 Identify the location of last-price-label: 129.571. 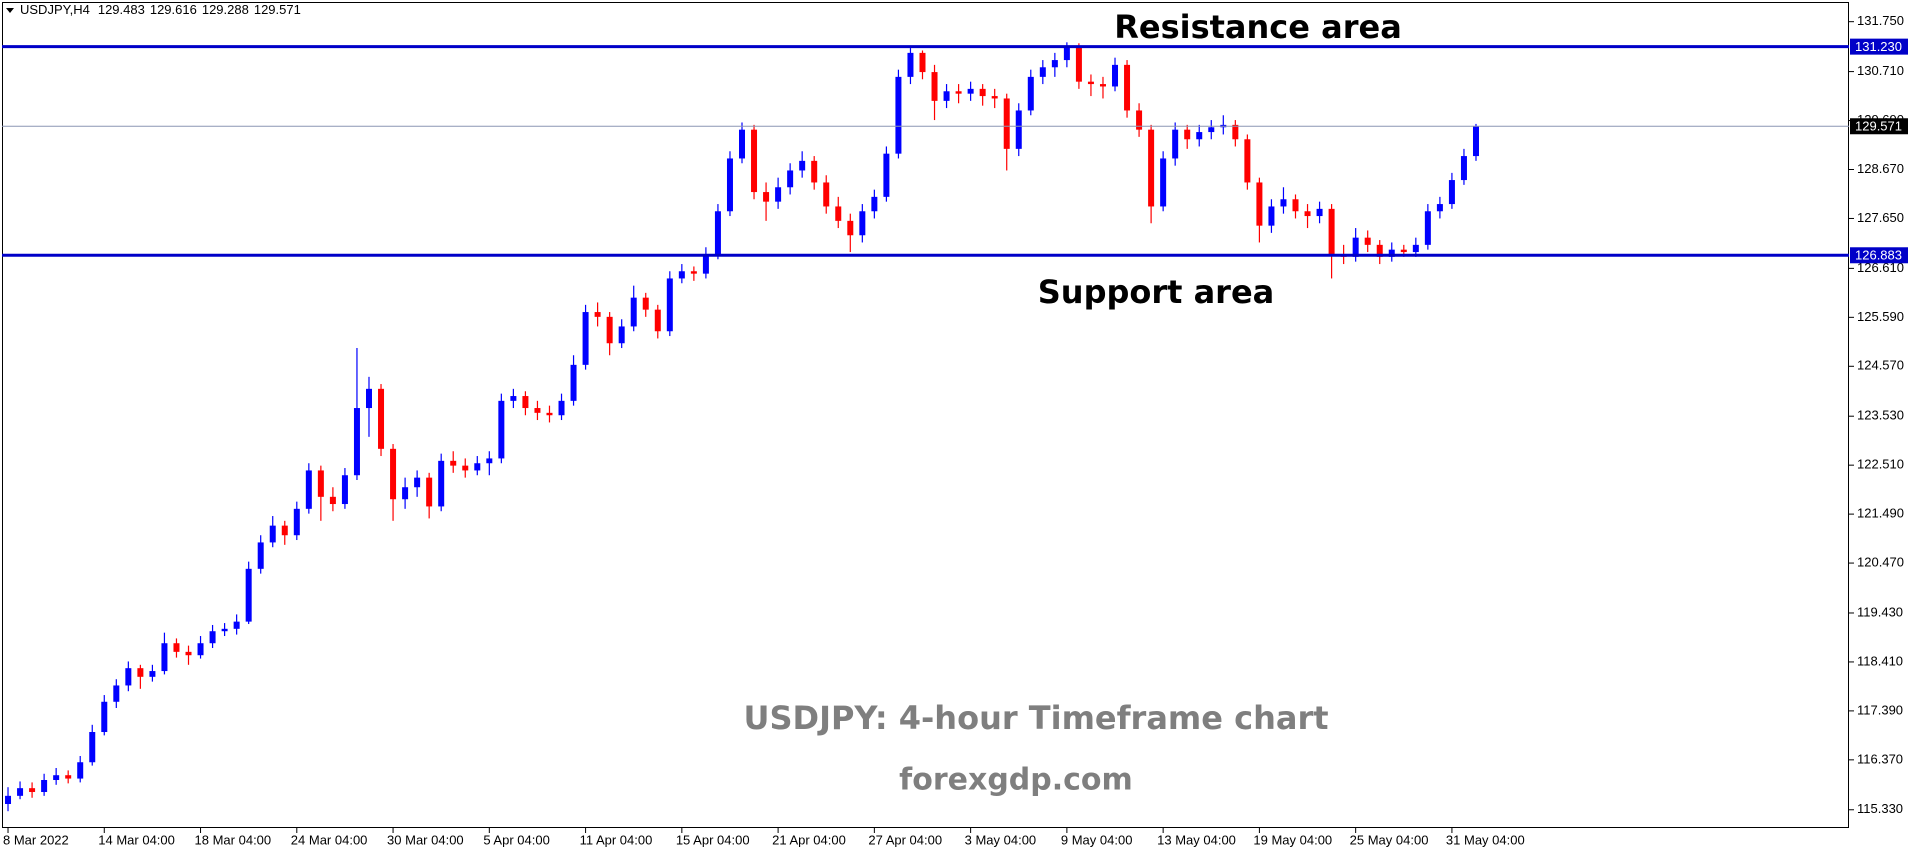
(1878, 126).